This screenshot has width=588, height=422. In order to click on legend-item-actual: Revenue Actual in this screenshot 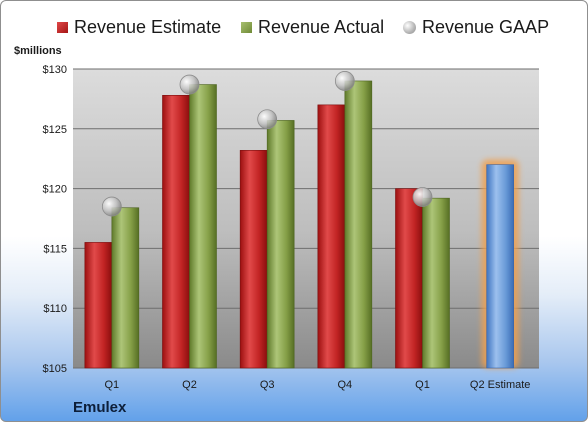, I will do `click(312, 27)`.